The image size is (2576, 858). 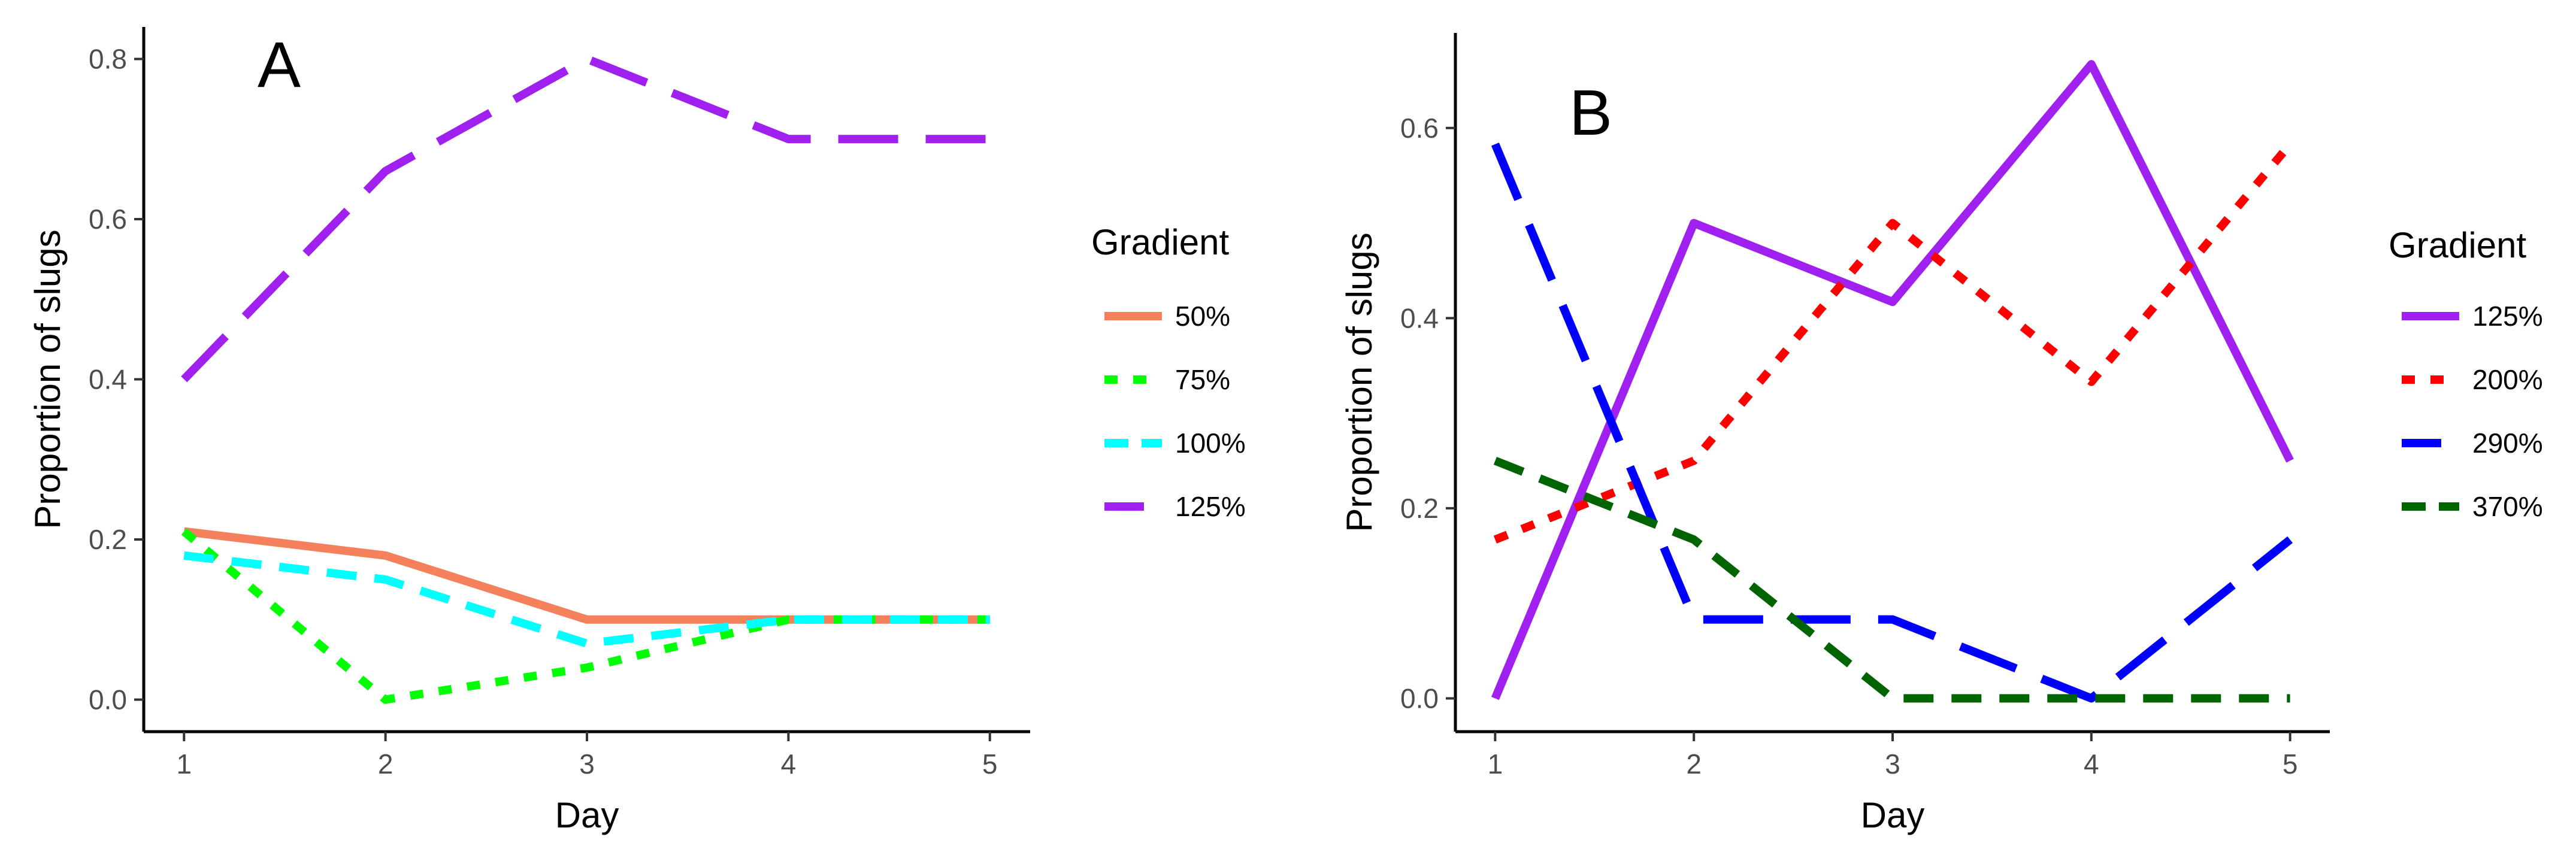 What do you see at coordinates (585, 218) in the screenshot?
I see `series-line-125pct` at bounding box center [585, 218].